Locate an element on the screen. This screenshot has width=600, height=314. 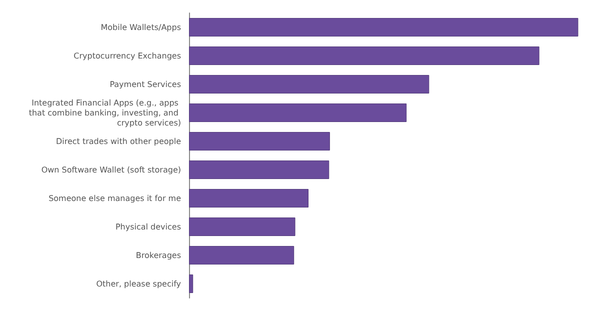
y-tick-label: Payment Services is located at coordinates (145, 84).